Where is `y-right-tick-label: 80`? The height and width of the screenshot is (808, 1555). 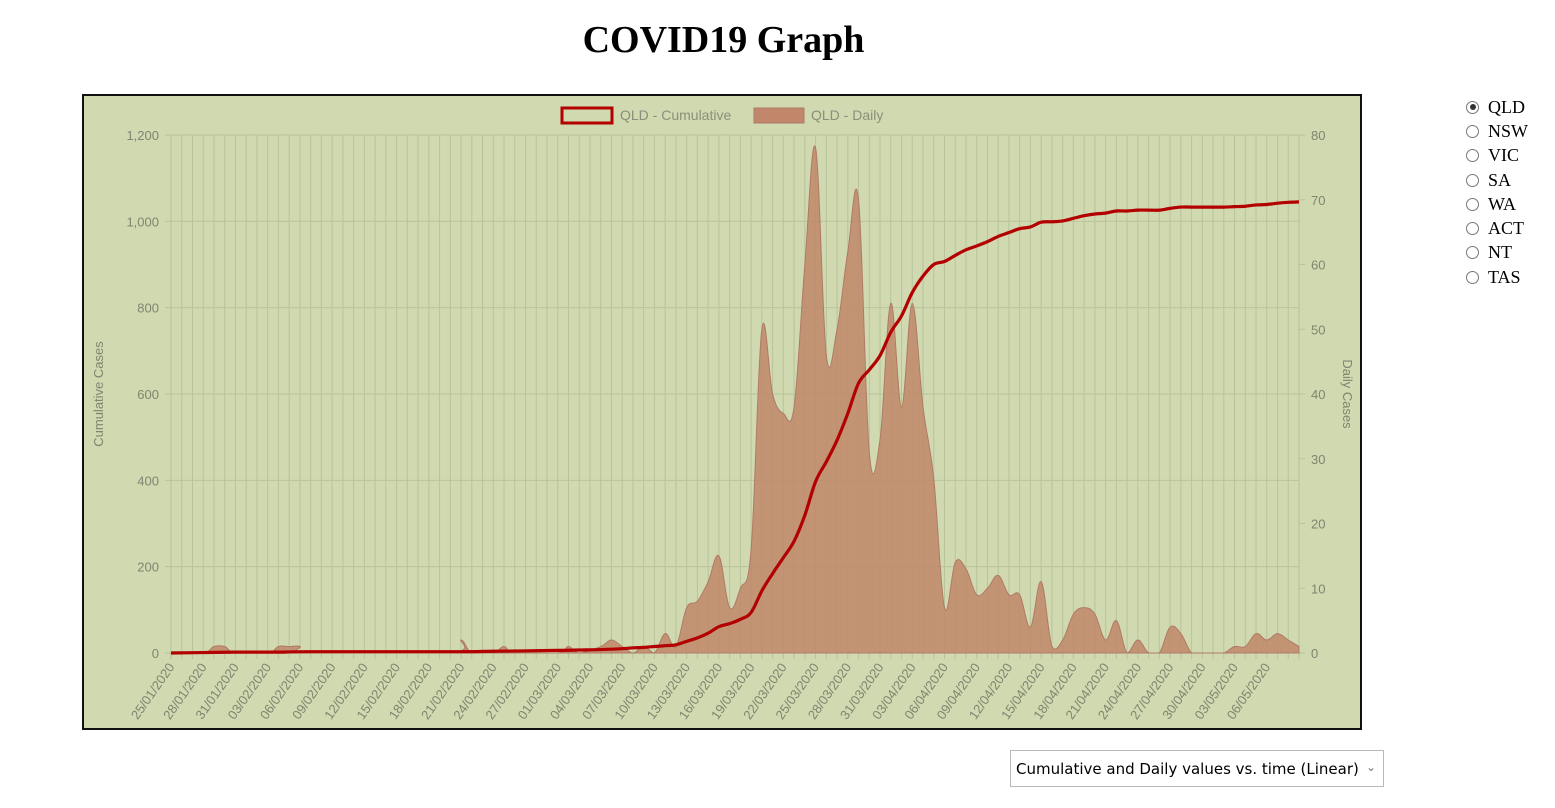
y-right-tick-label: 80 is located at coordinates (1318, 135).